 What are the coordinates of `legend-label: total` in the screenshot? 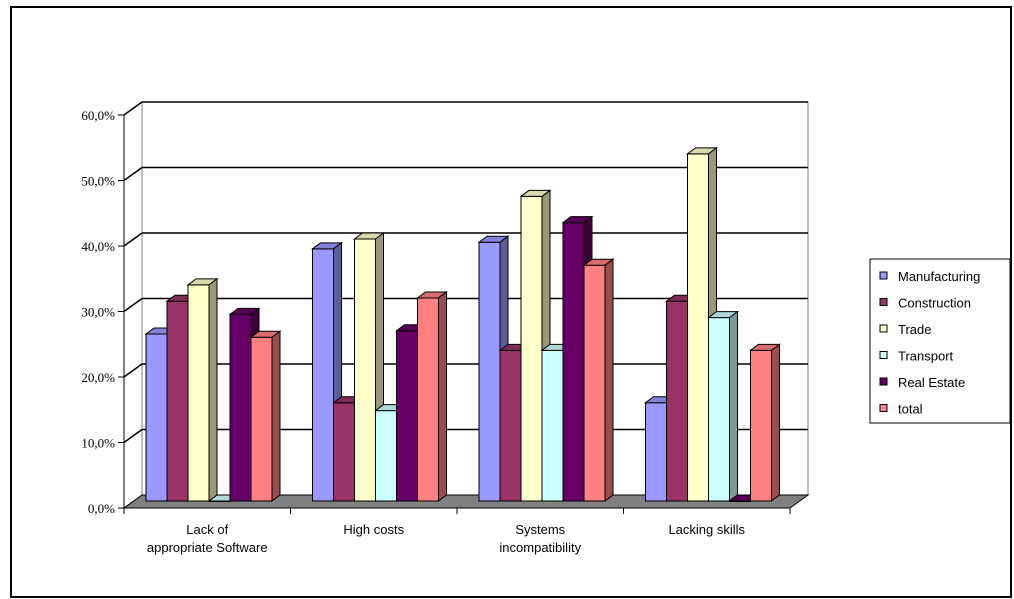 It's located at (910, 409).